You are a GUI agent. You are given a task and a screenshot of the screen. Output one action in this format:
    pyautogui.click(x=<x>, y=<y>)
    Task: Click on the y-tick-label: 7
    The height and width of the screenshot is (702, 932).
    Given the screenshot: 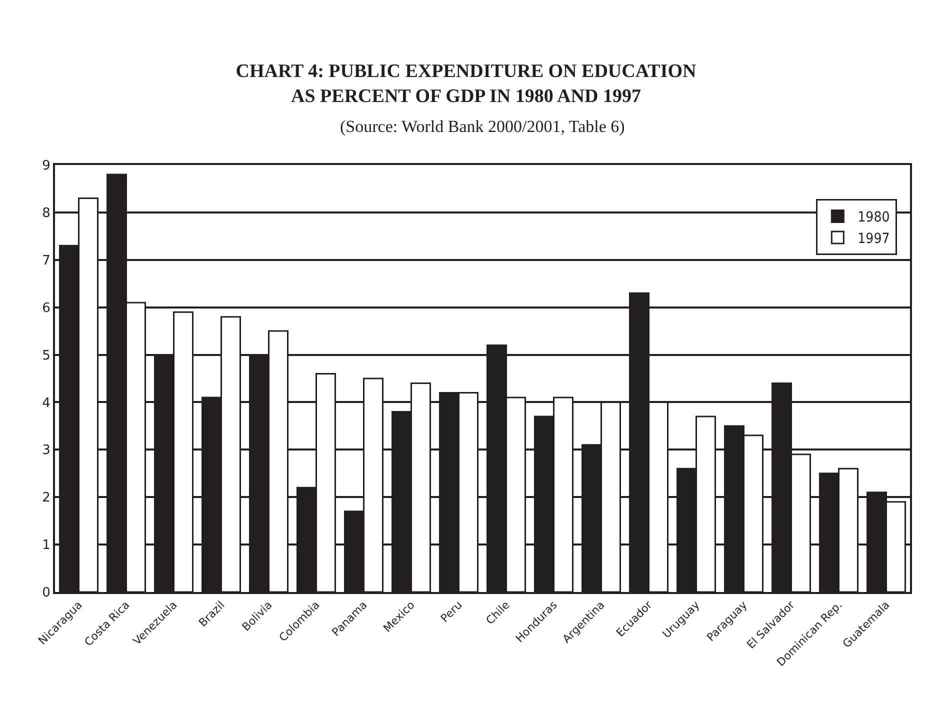 What is the action you would take?
    pyautogui.click(x=46, y=260)
    